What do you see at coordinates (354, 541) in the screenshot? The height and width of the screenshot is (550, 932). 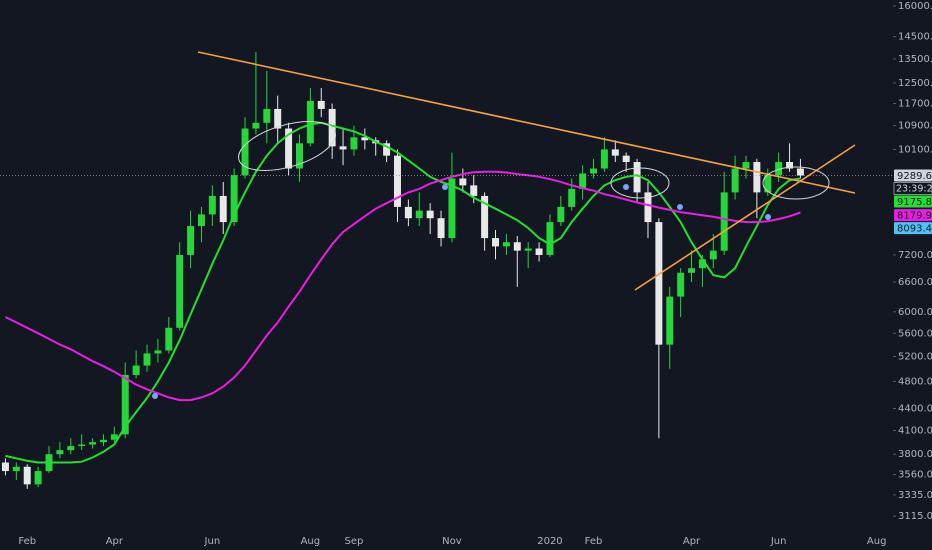 I see `x-tick-label: Sep` at bounding box center [354, 541].